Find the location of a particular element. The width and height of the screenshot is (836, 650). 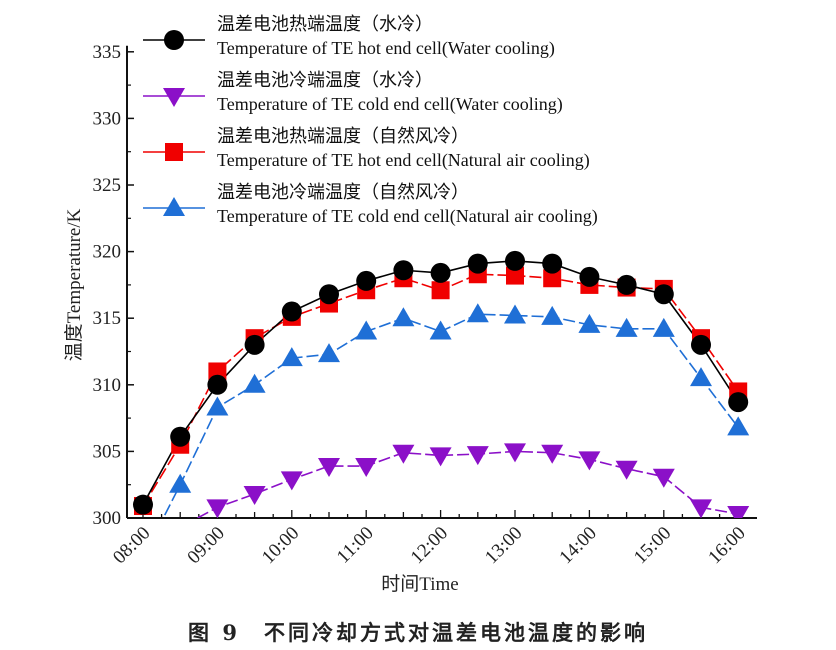

y-axis-label: 温度Temperature/K is located at coordinates (74, 284).